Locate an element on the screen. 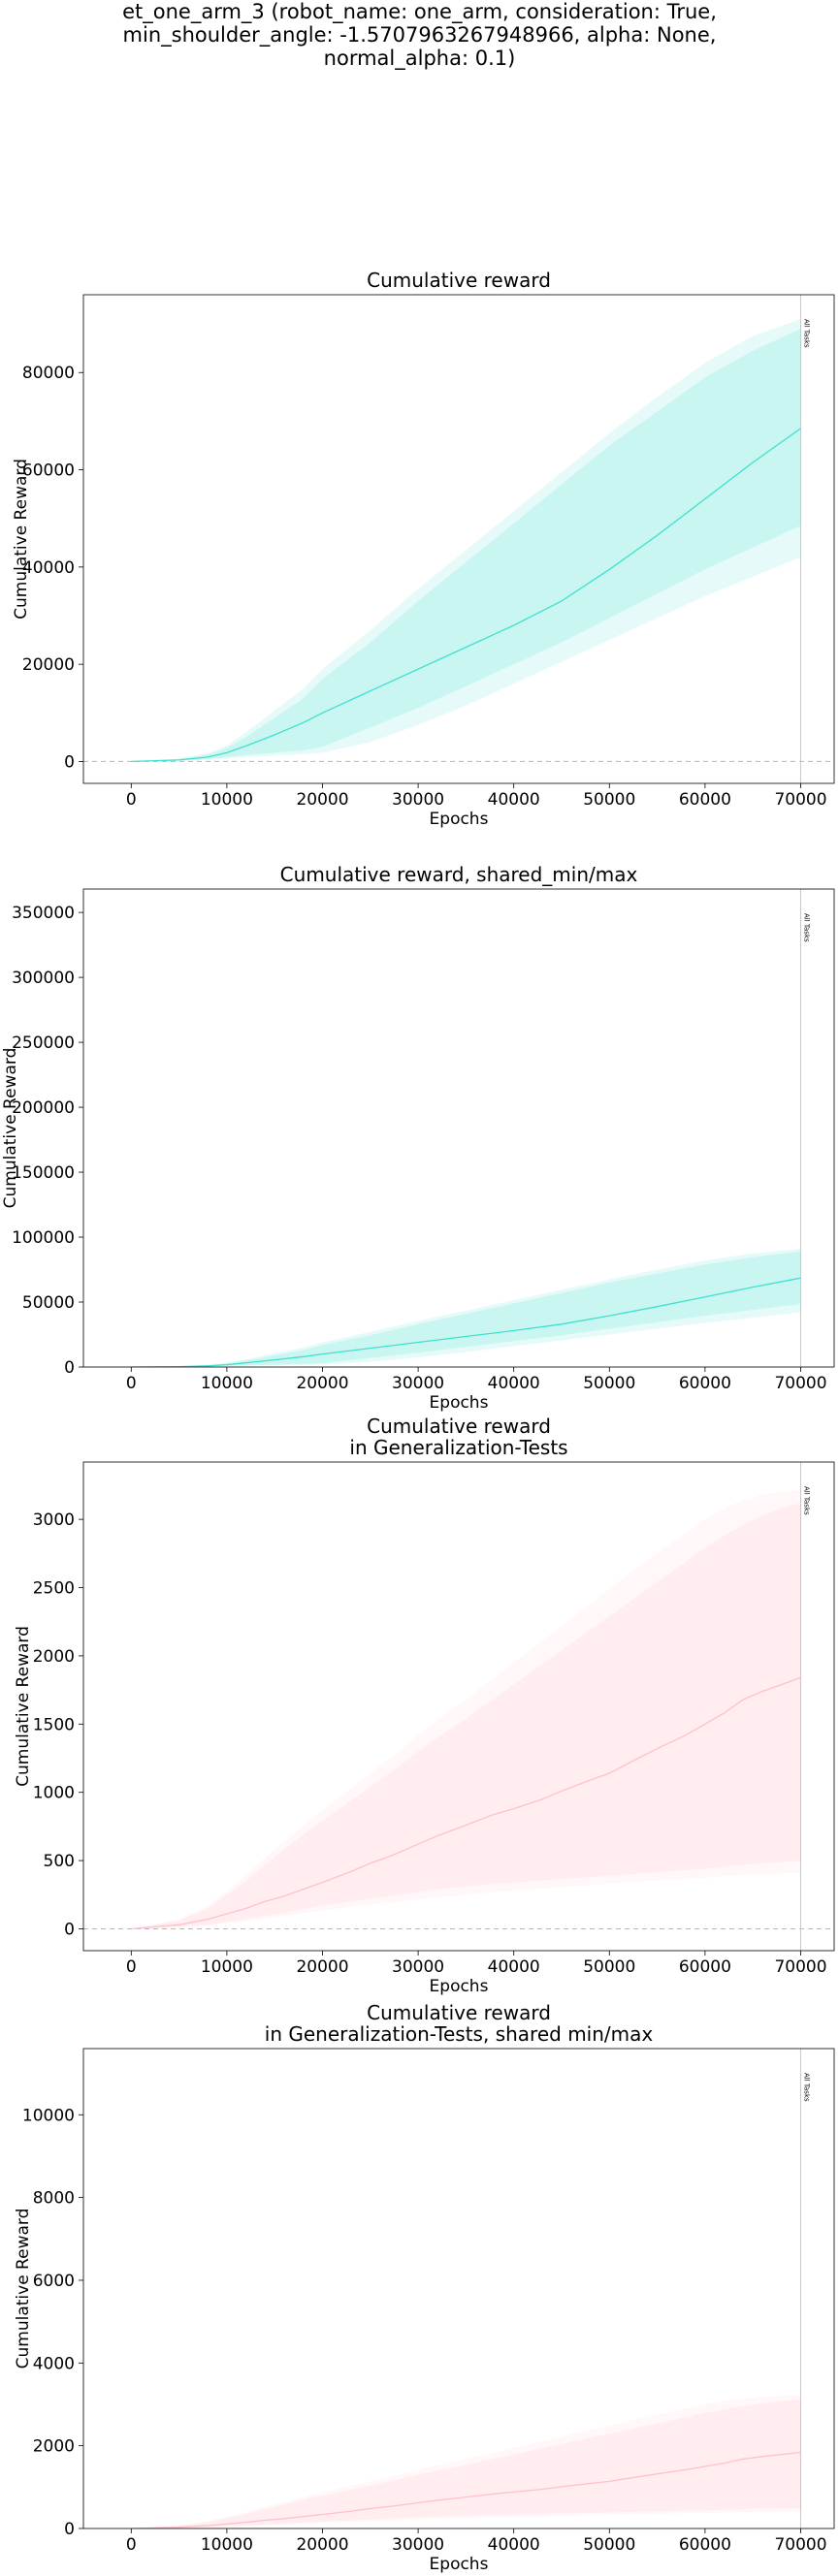 Image resolution: width=839 pixels, height=2576 pixels. y-tick-label: 300000 is located at coordinates (43, 978).